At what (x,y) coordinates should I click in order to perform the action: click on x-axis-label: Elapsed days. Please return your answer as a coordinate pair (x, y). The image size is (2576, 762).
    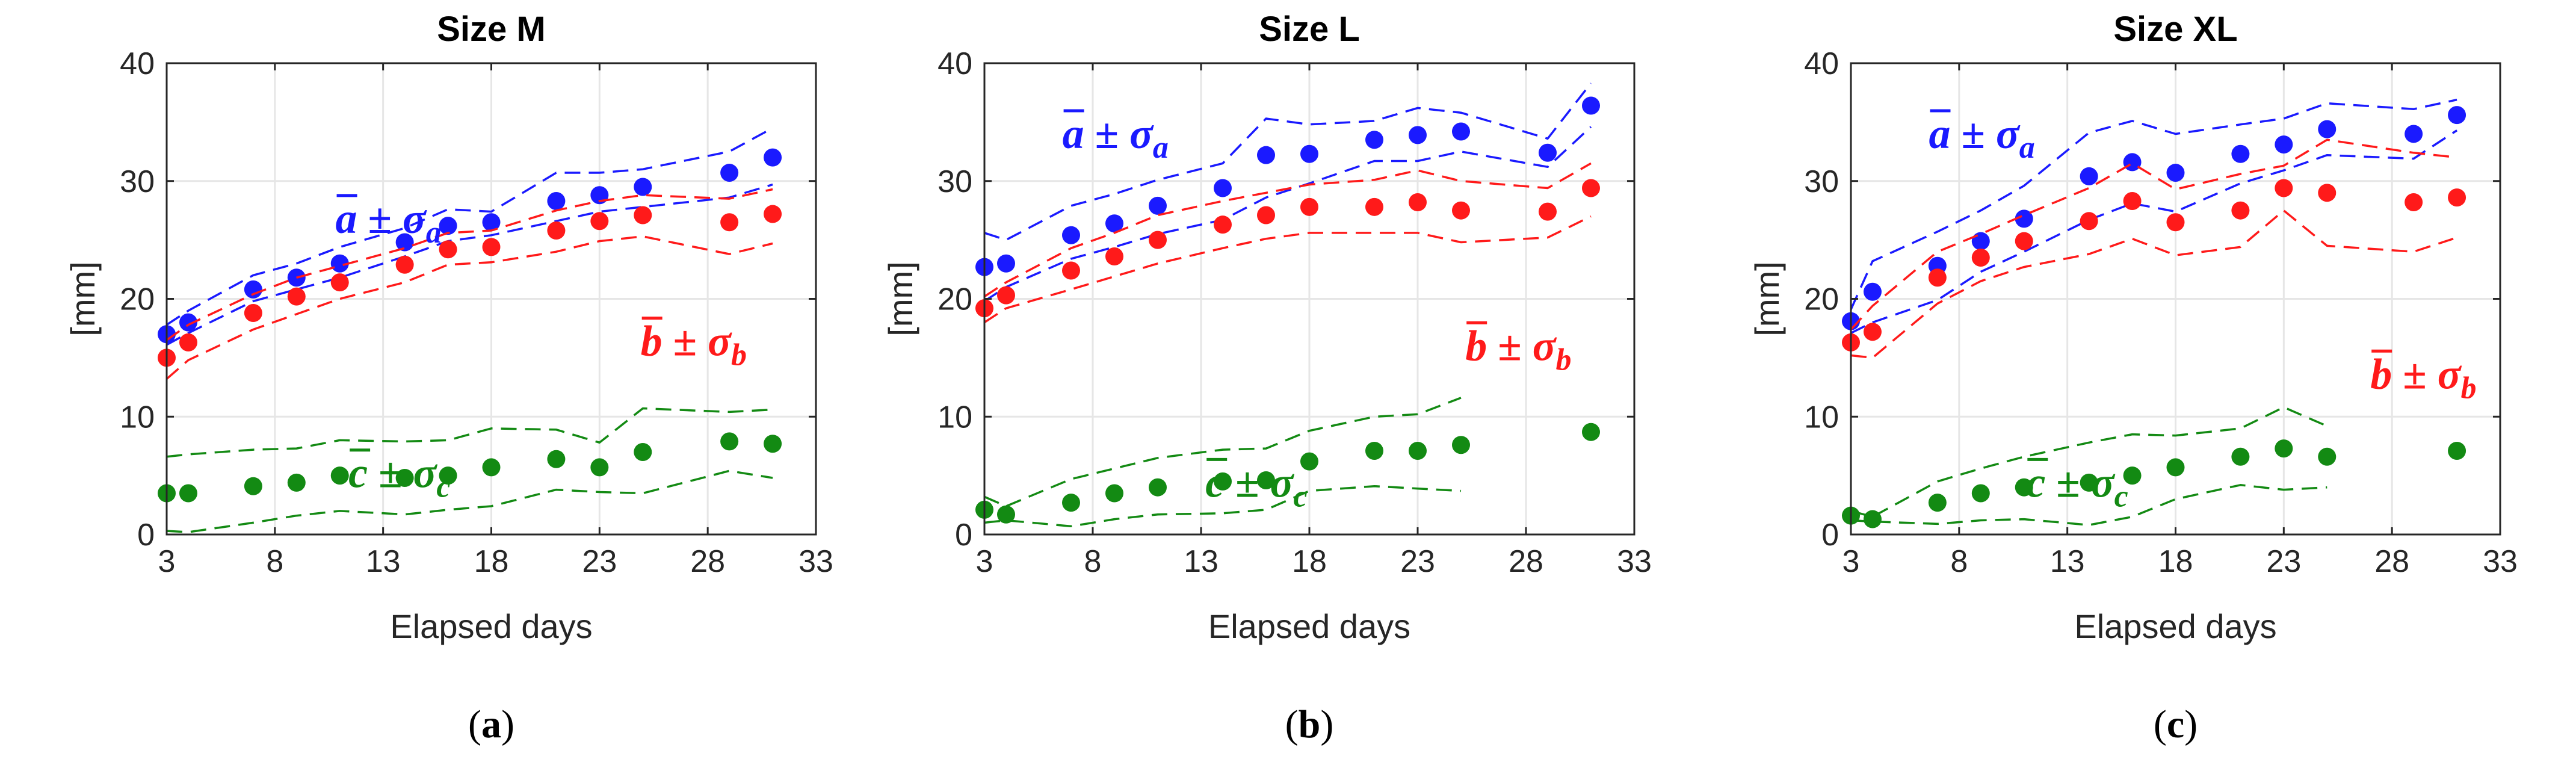
    Looking at the image, I should click on (491, 626).